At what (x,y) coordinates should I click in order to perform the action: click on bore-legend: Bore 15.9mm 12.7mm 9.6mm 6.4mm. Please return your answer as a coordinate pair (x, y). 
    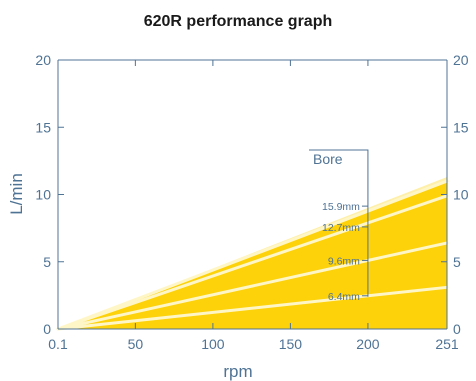
    Looking at the image, I should click on (339, 226).